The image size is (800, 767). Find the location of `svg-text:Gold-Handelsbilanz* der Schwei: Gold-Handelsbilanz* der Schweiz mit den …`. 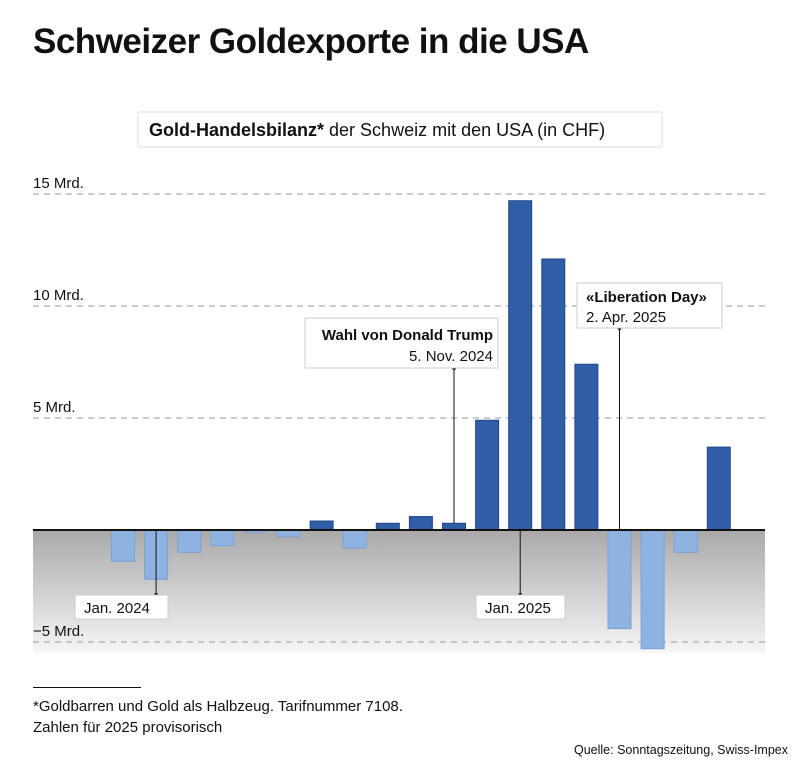

svg-text:Gold-Handelsbilanz* der Schwei: Gold-Handelsbilanz* der Schweiz mit den … is located at coordinates (377, 130).